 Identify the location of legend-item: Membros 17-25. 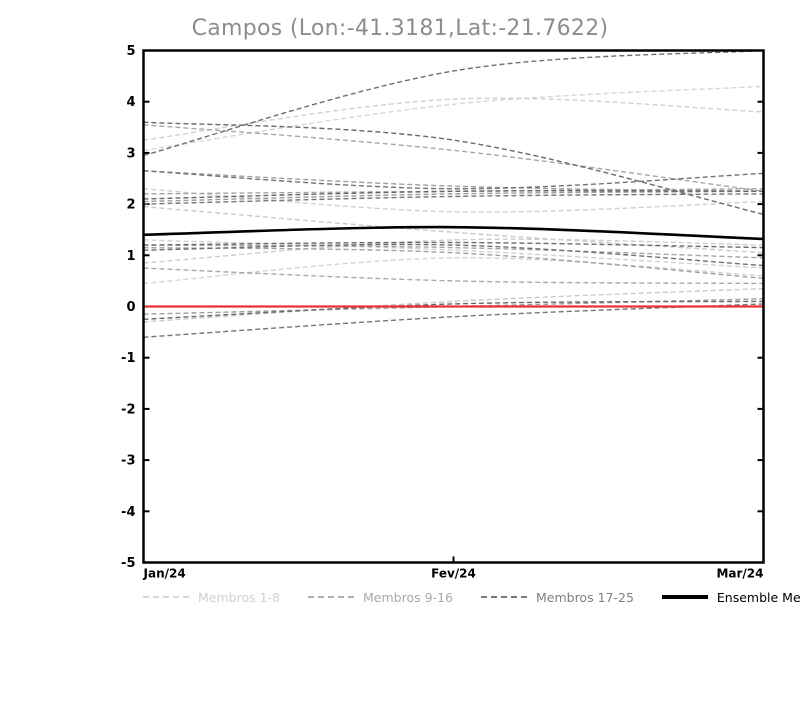
(557, 597).